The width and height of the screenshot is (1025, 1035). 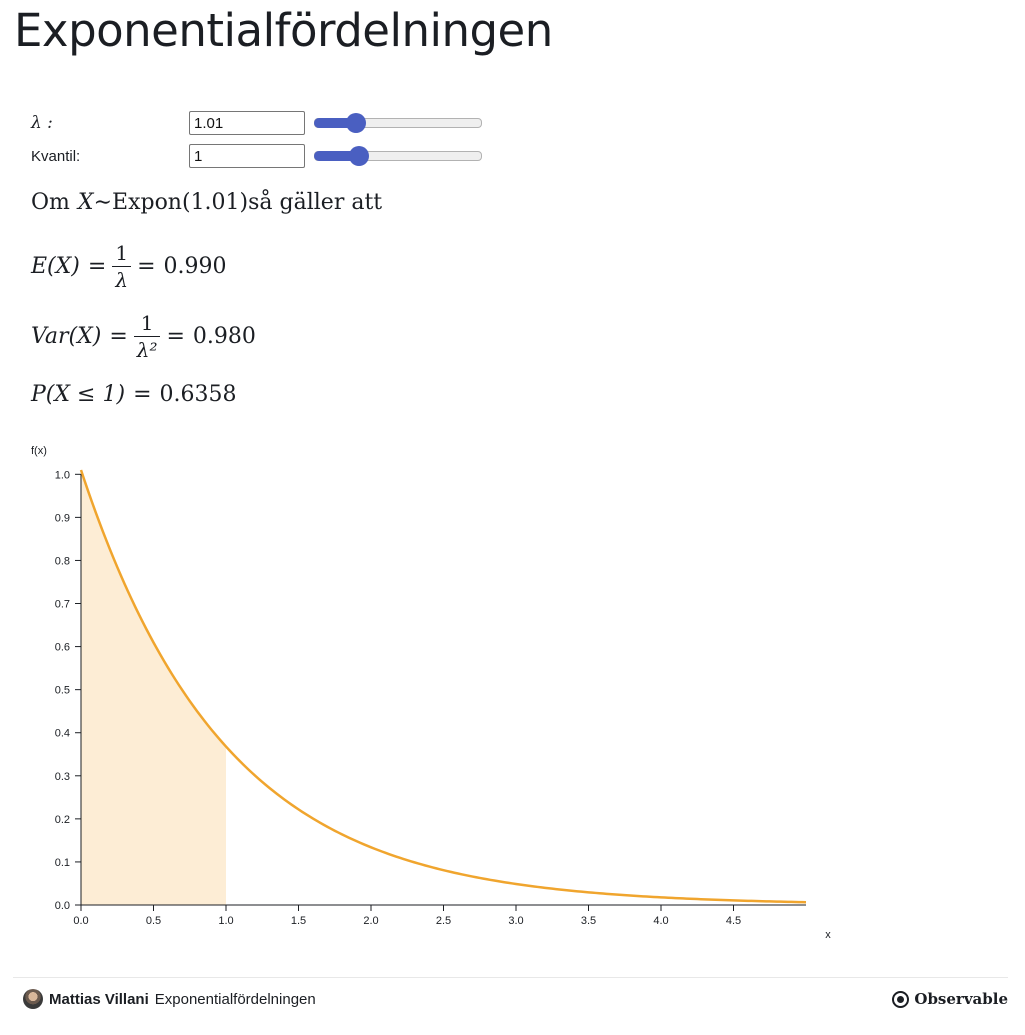 What do you see at coordinates (62, 691) in the screenshot?
I see `y-tick-label: 0.5` at bounding box center [62, 691].